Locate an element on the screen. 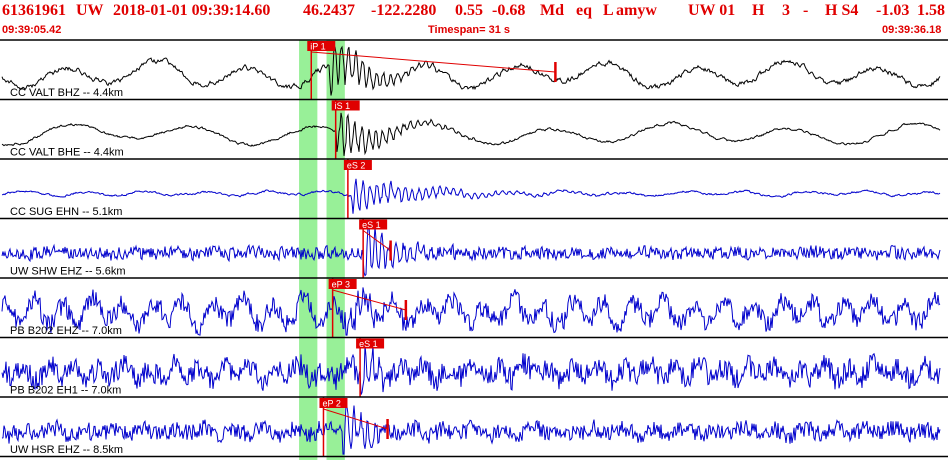 The image size is (948, 460). event-quality: H S4 is located at coordinates (842, 10).